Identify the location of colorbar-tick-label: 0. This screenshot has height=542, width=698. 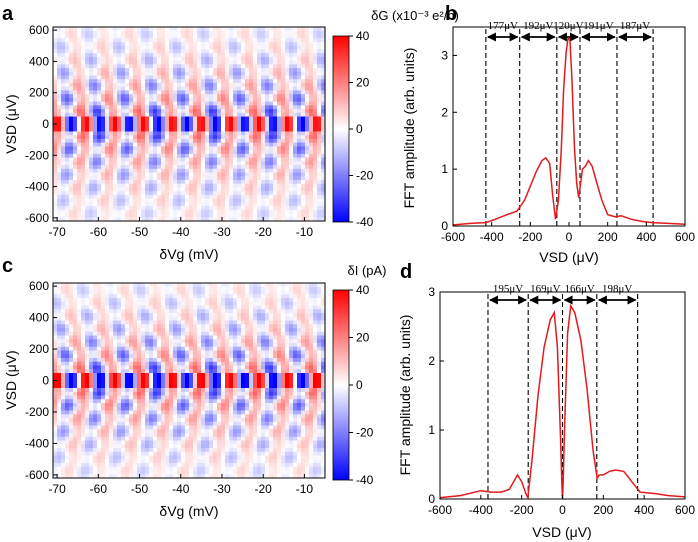
(359, 129).